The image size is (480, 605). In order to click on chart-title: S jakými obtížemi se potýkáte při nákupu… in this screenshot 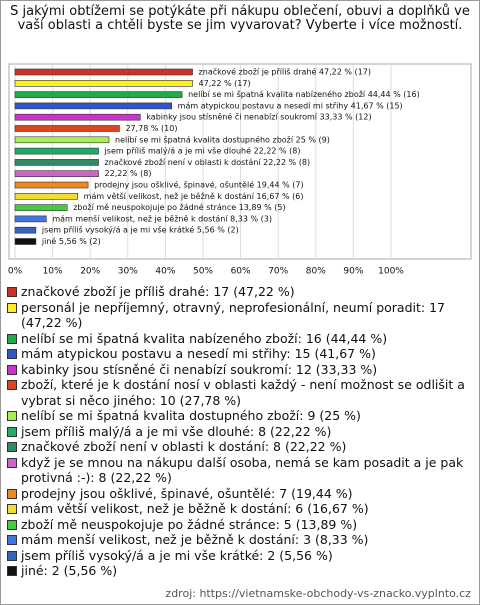, I will do `click(240, 18)`.